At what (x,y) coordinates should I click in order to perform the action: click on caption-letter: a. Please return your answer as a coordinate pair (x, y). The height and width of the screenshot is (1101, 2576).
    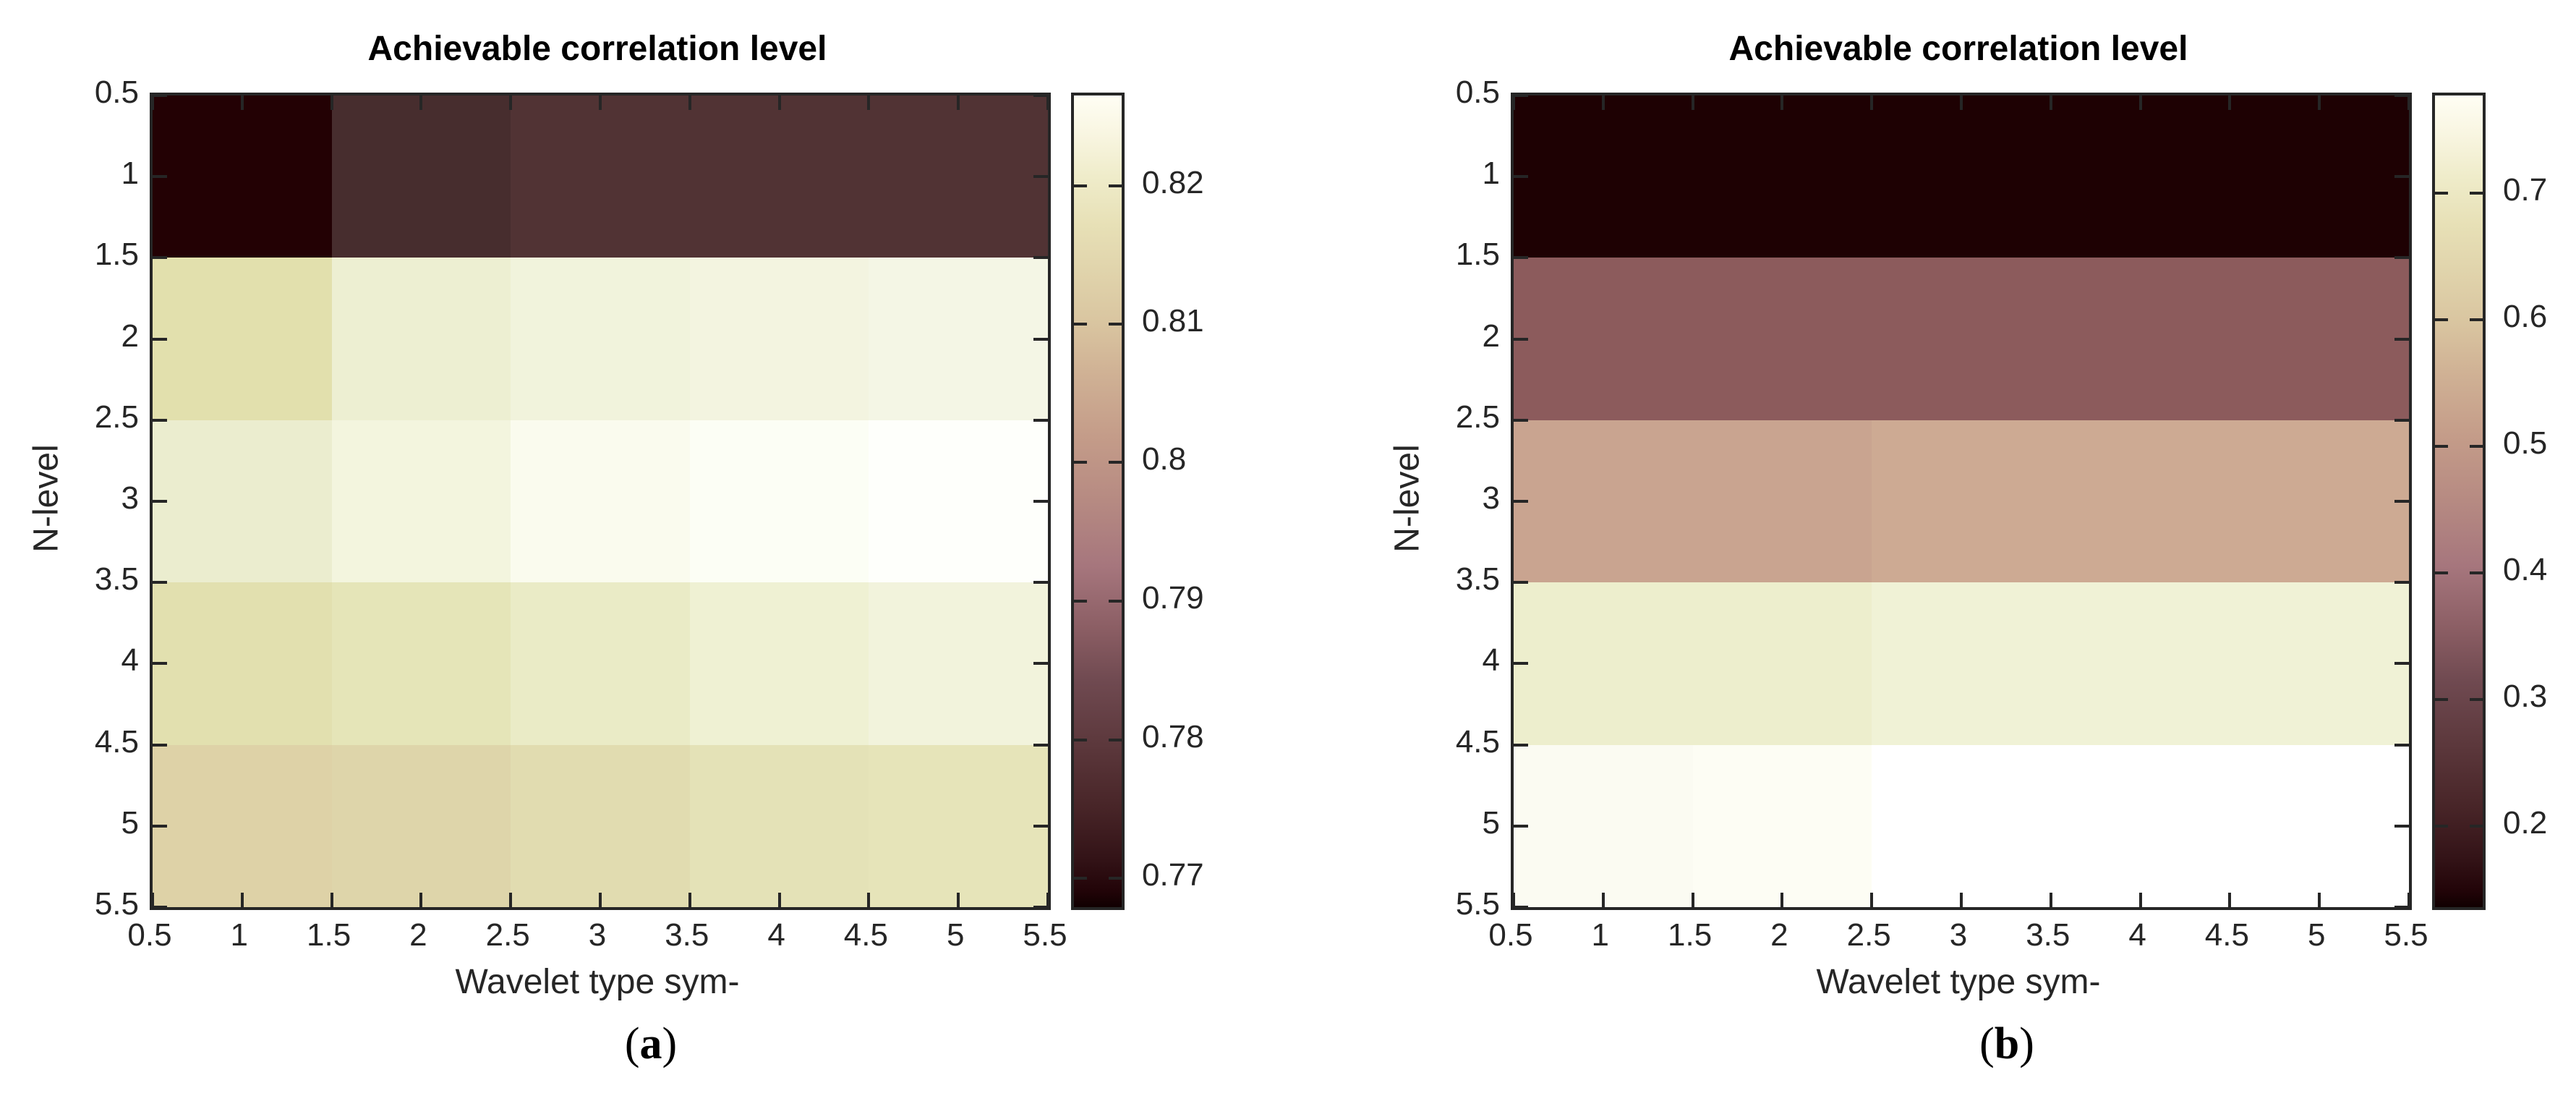
    Looking at the image, I should click on (650, 1043).